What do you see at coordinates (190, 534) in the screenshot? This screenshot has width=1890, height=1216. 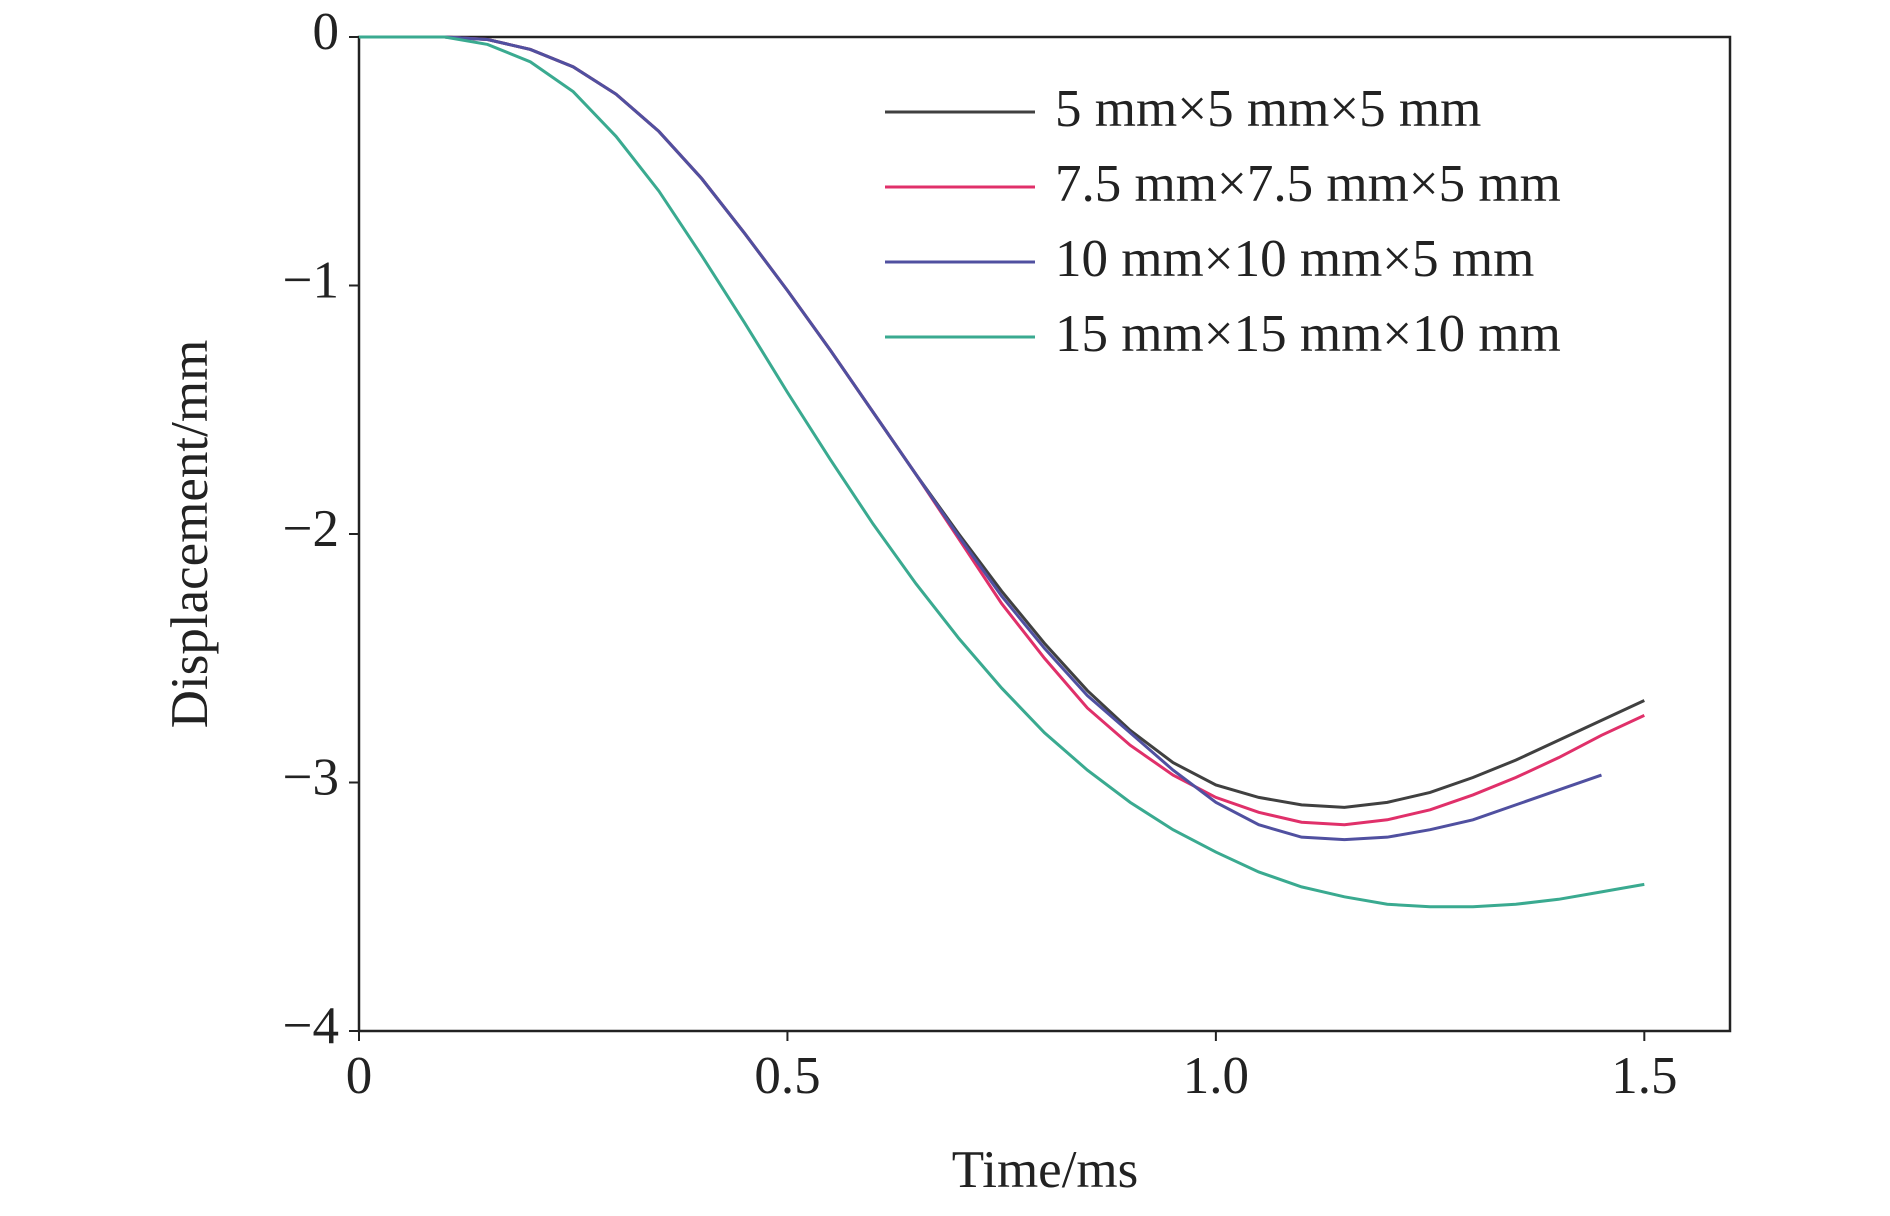 I see `y-axis-label: Displacement/mm` at bounding box center [190, 534].